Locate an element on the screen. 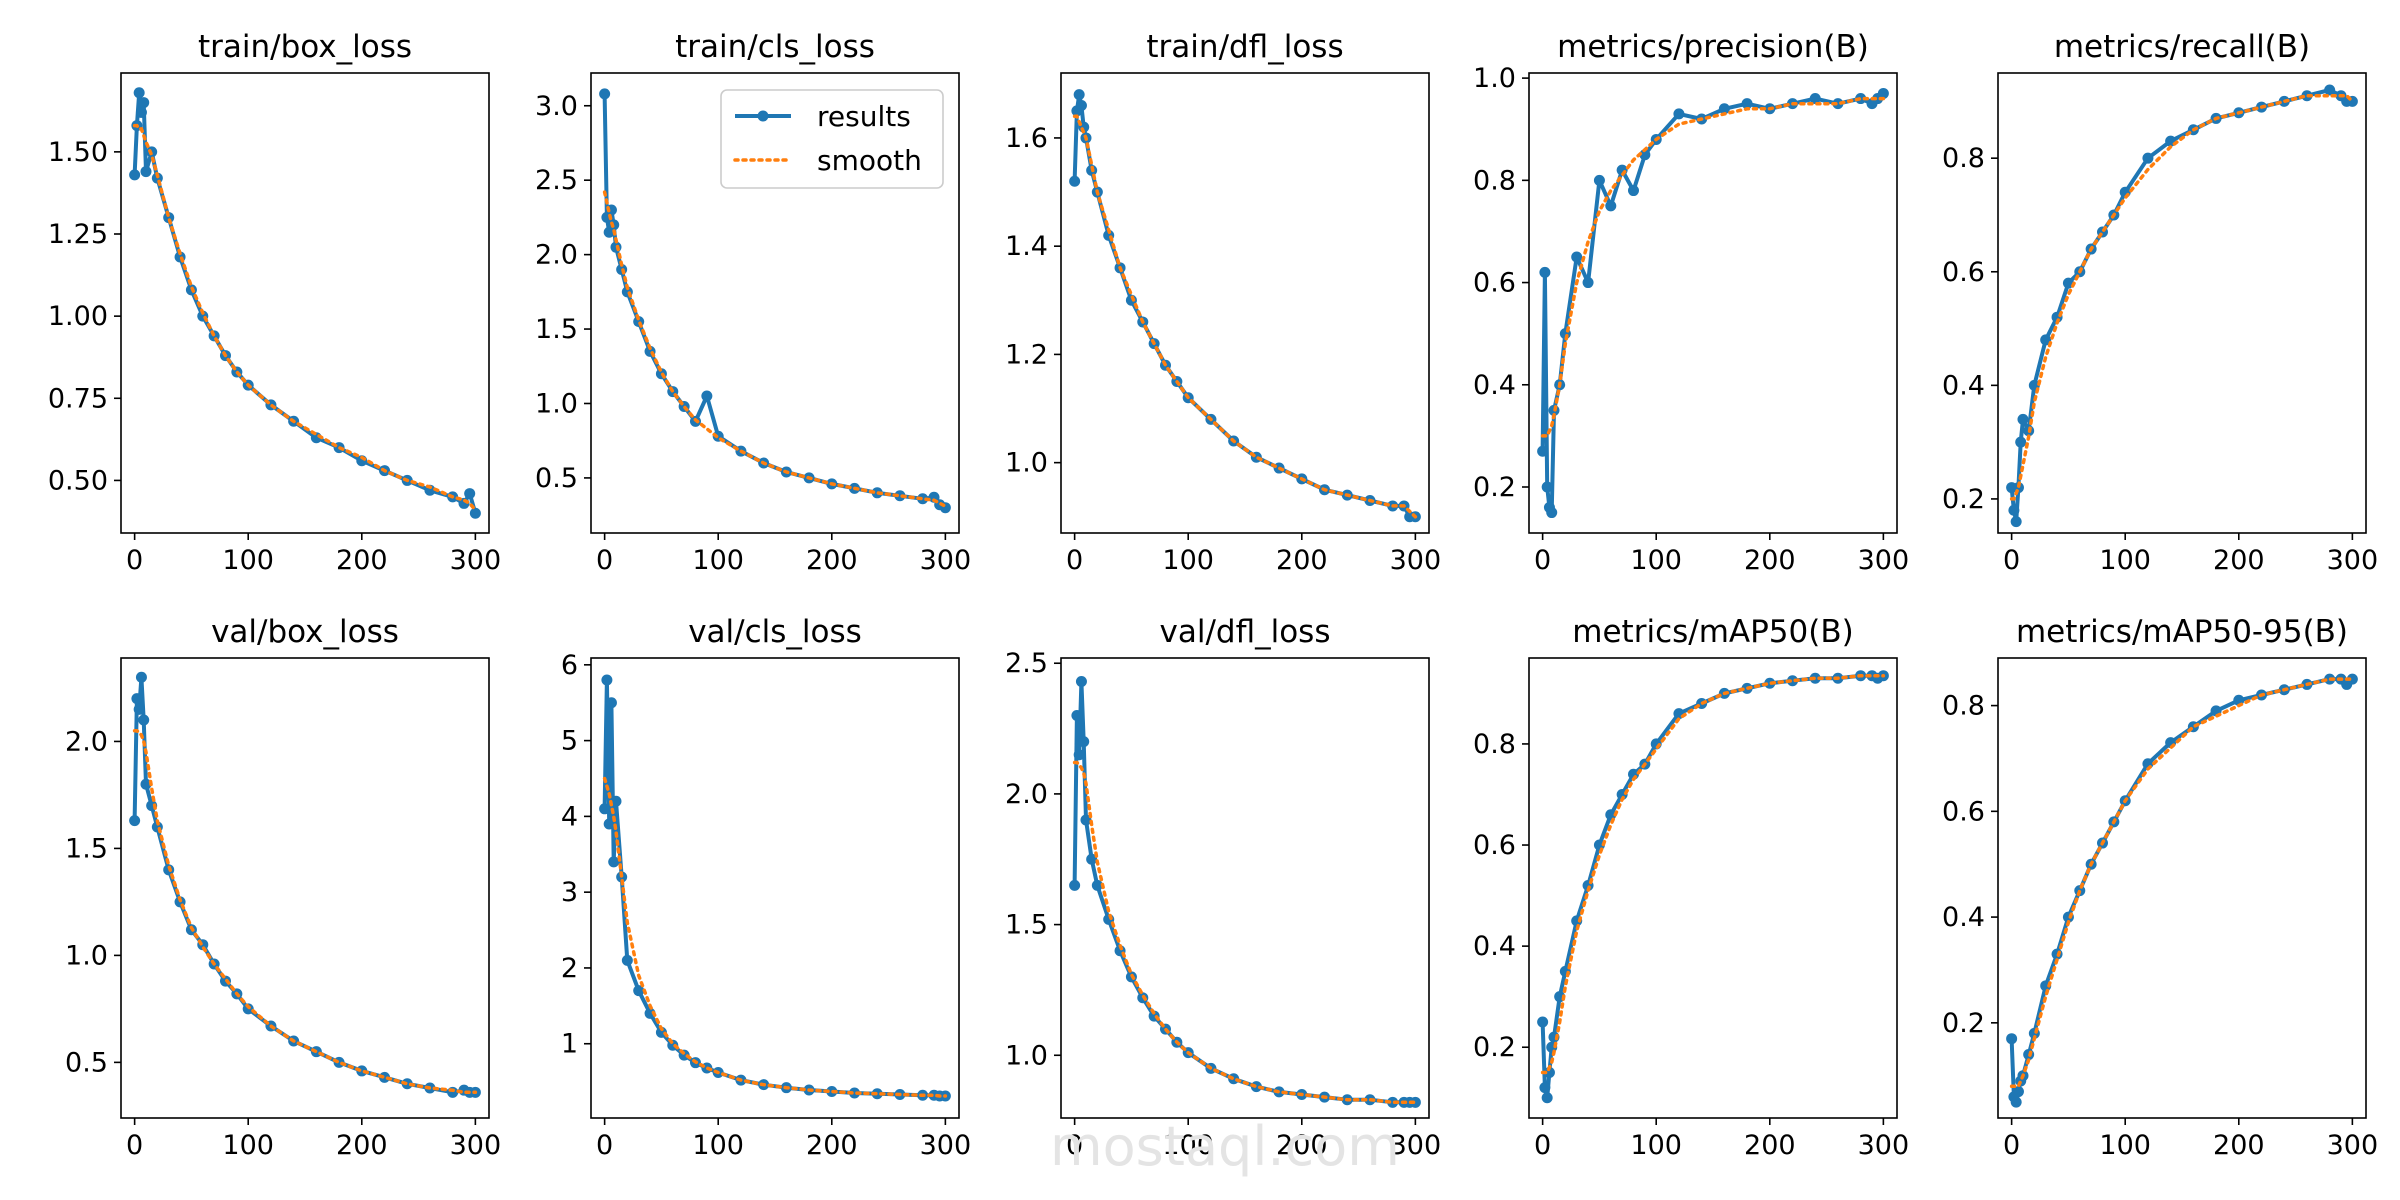  subplot-title: metrics/mAP50(B) is located at coordinates (1712, 632).